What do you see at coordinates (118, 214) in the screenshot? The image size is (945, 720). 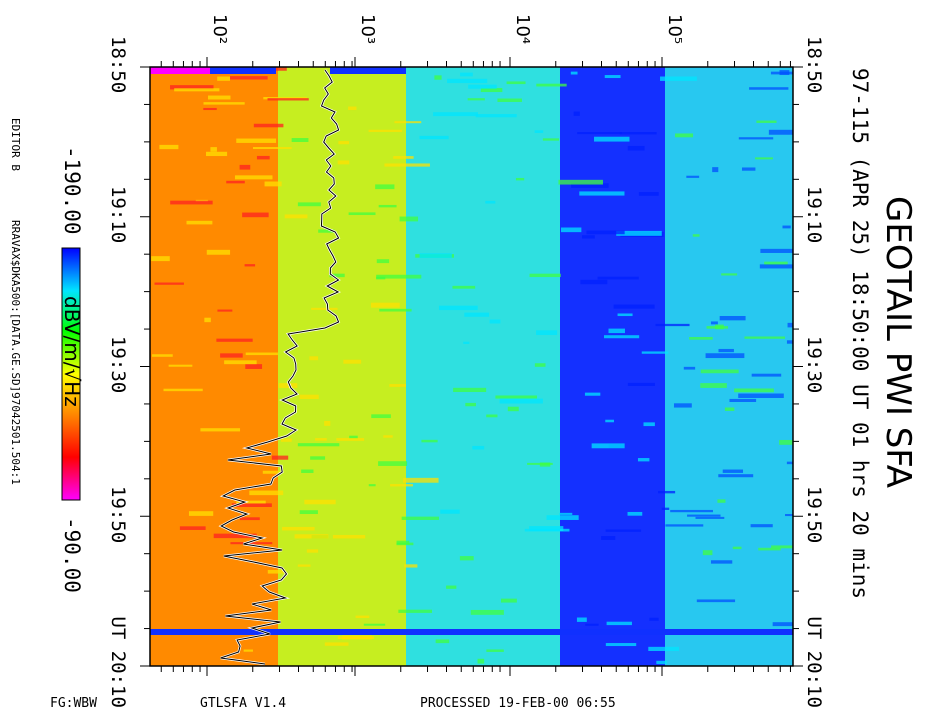 I see `y-tick-label-left: 19:10` at bounding box center [118, 214].